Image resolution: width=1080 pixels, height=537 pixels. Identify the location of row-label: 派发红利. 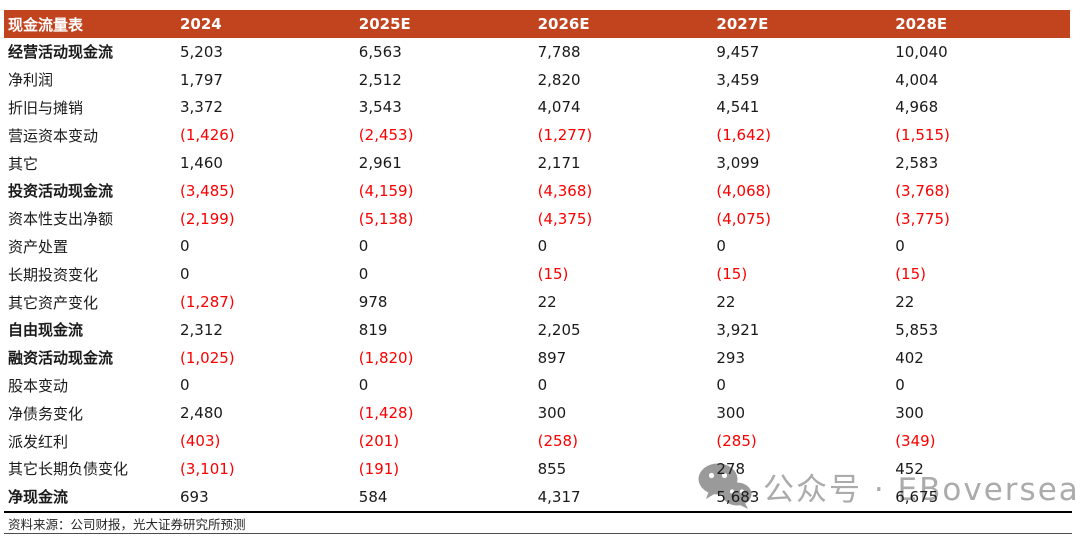
(38, 441).